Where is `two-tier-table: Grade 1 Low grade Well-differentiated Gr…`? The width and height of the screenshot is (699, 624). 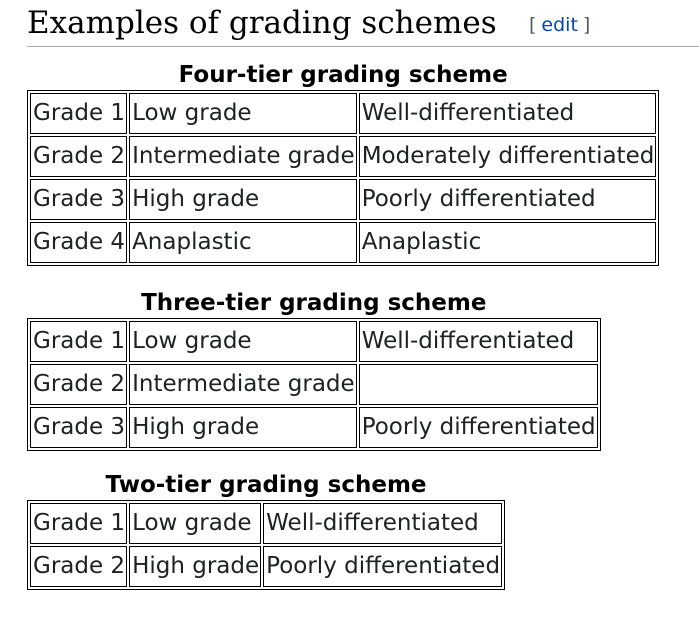
two-tier-table: Grade 1 Low grade Well-differentiated Gr… is located at coordinates (266, 545).